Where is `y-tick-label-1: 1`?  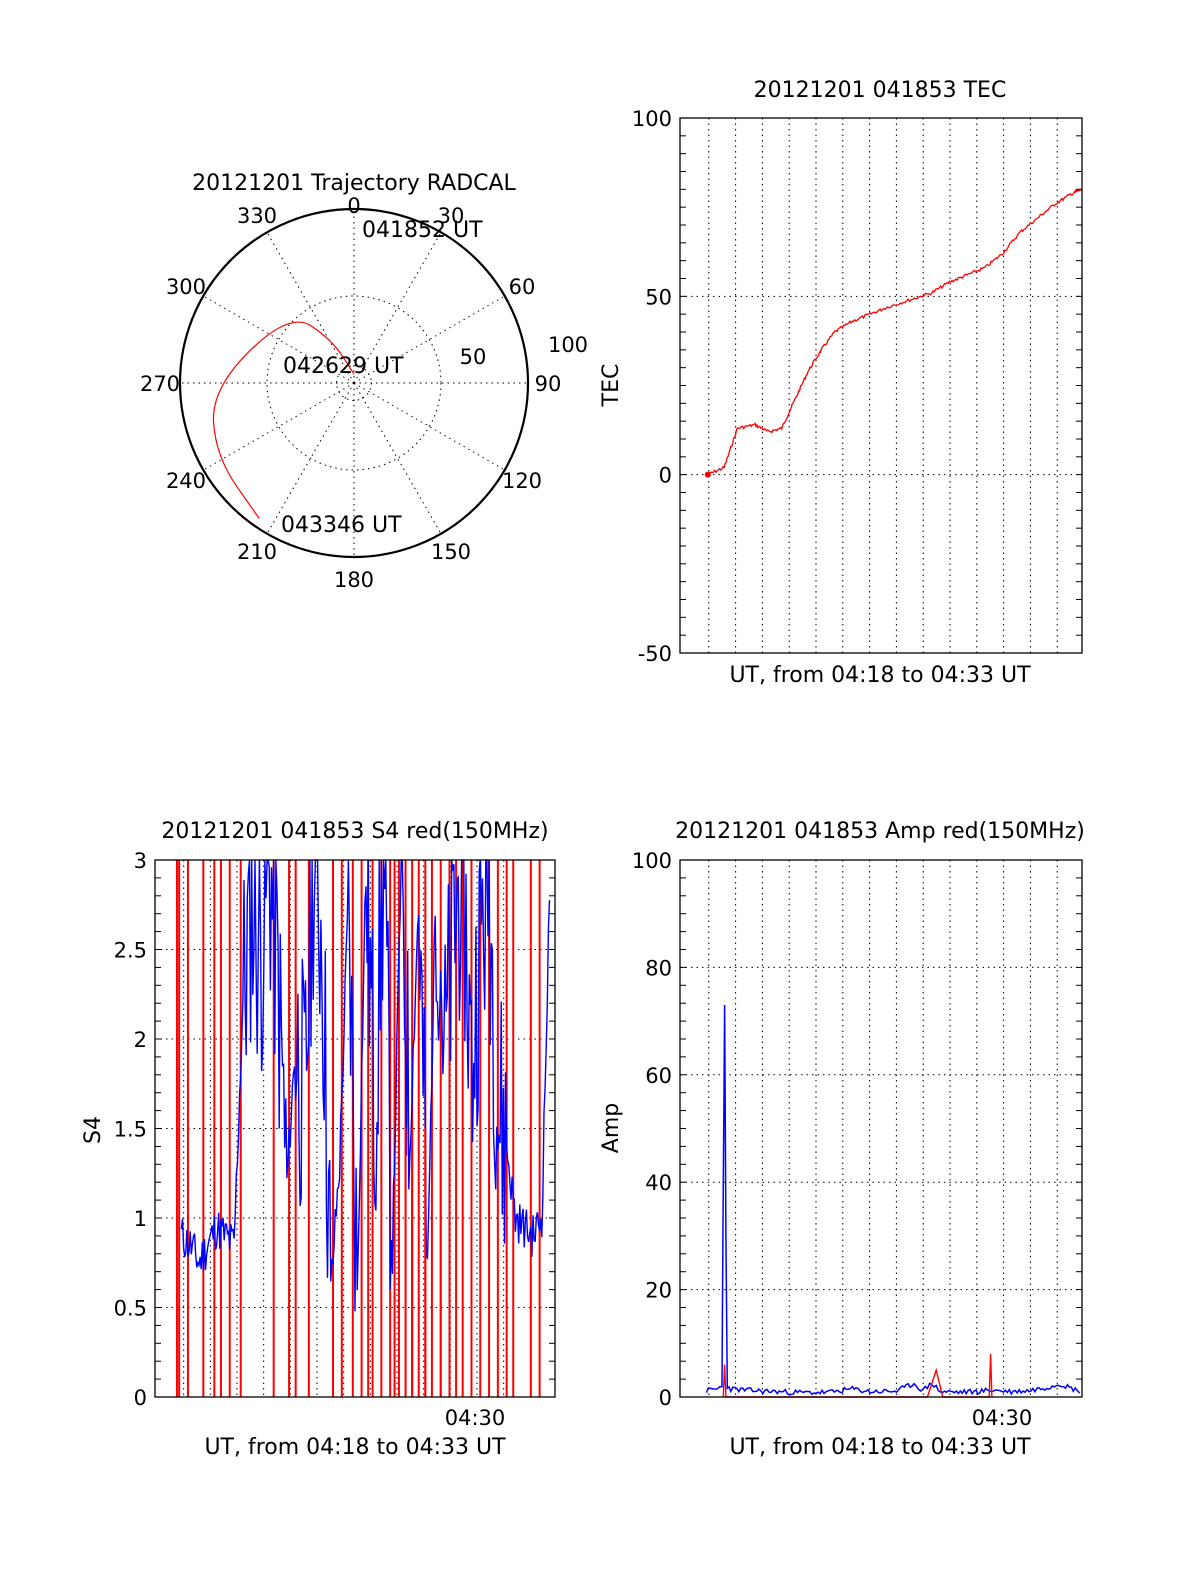 y-tick-label-1: 1 is located at coordinates (140, 1219).